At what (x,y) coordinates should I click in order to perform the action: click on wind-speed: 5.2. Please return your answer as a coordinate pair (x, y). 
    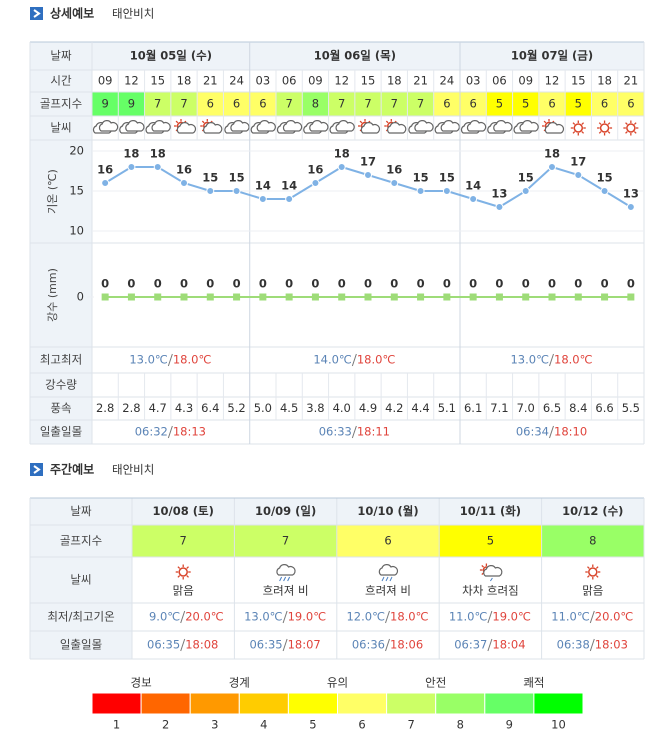
    Looking at the image, I should click on (236, 408).